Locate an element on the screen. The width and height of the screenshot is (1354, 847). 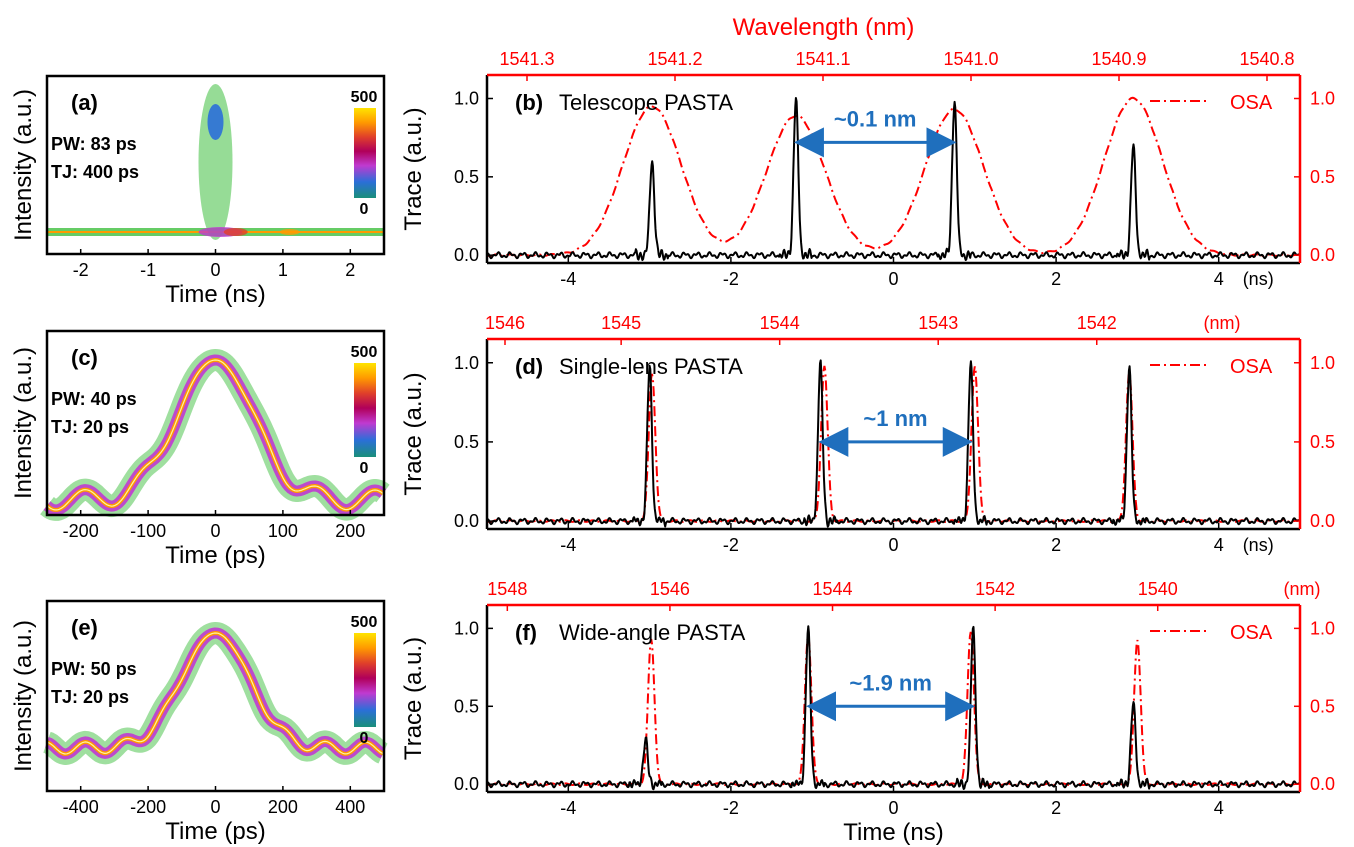
panel-title: Telescope PASTA is located at coordinates (646, 102).